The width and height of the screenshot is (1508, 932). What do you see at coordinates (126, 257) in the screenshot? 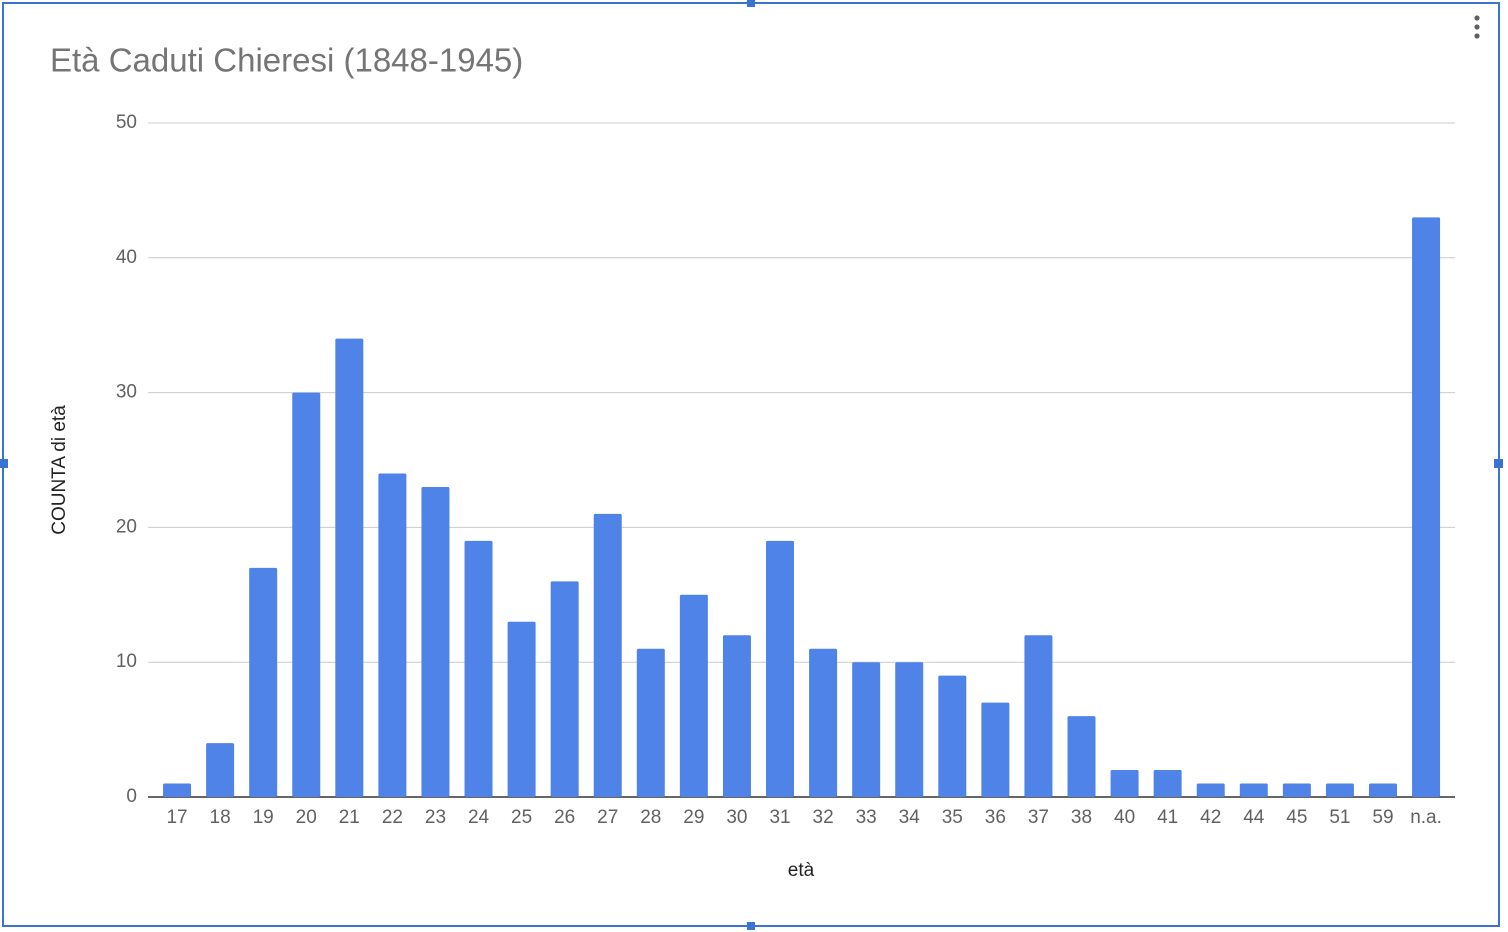
I see `y-tick-label: 40` at bounding box center [126, 257].